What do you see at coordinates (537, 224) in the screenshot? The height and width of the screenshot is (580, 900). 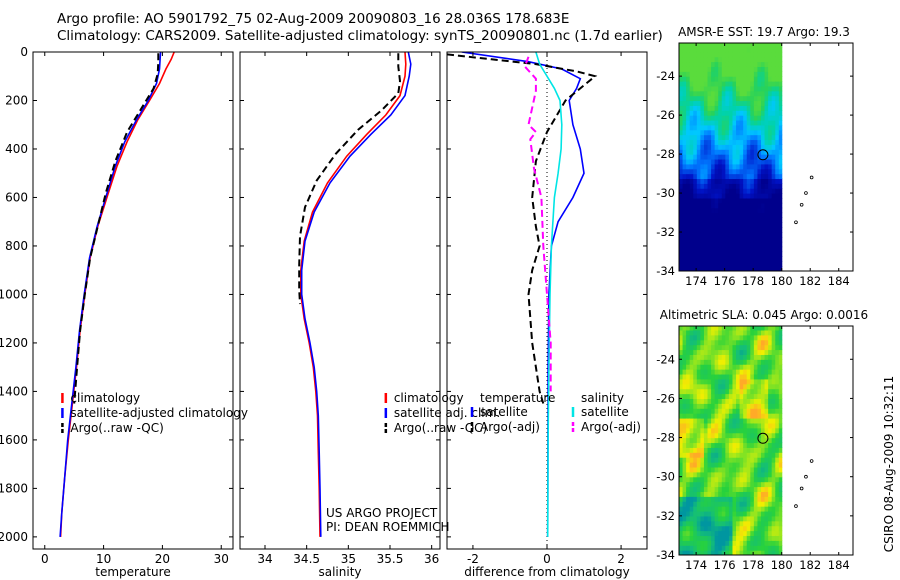 I see `series-line-salinity-argo-adj-` at bounding box center [537, 224].